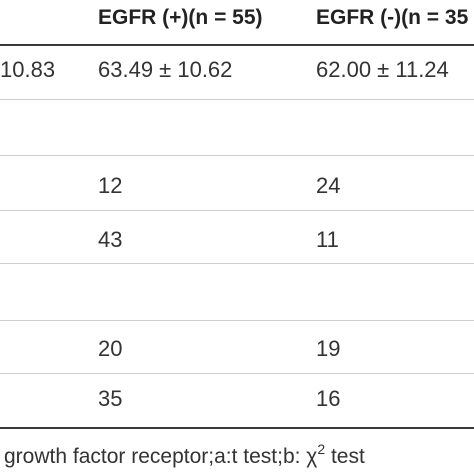 The height and width of the screenshot is (474, 474). I want to click on header-egfr-negative: EGFR (-)(n = 35, so click(392, 17).